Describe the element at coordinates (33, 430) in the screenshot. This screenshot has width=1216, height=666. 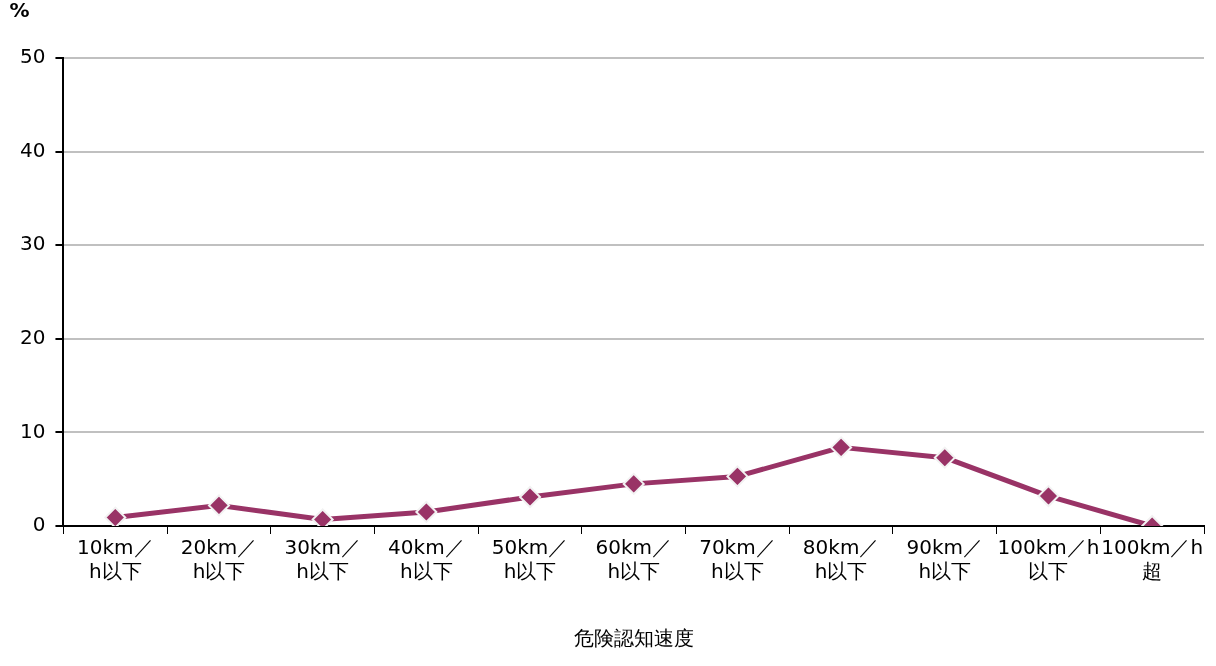
I see `y-tick-label: 10` at that location.